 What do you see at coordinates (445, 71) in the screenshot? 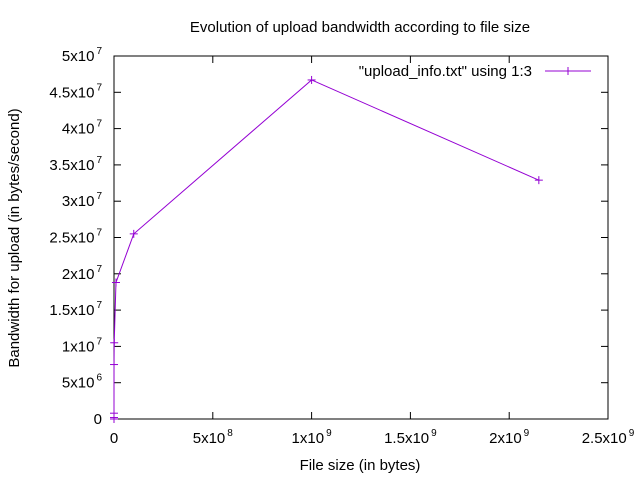
I see `legend-label: "upload_info.txt" using 1:3` at bounding box center [445, 71].